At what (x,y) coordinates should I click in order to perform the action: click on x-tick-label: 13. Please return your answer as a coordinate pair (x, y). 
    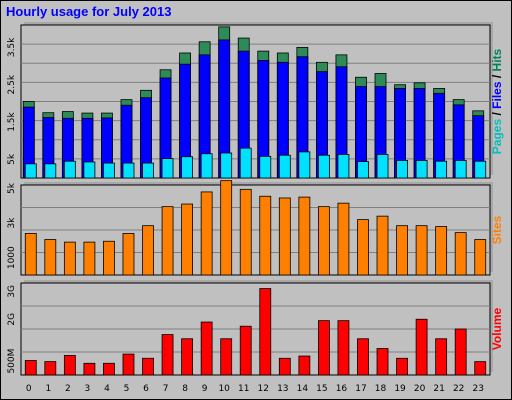
    Looking at the image, I should click on (282, 389).